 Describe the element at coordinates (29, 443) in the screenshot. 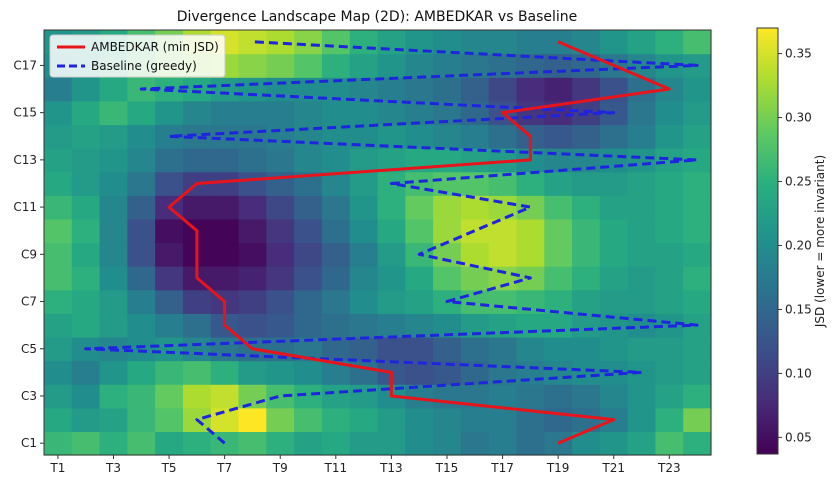

I see `y-tick-label: C1` at that location.